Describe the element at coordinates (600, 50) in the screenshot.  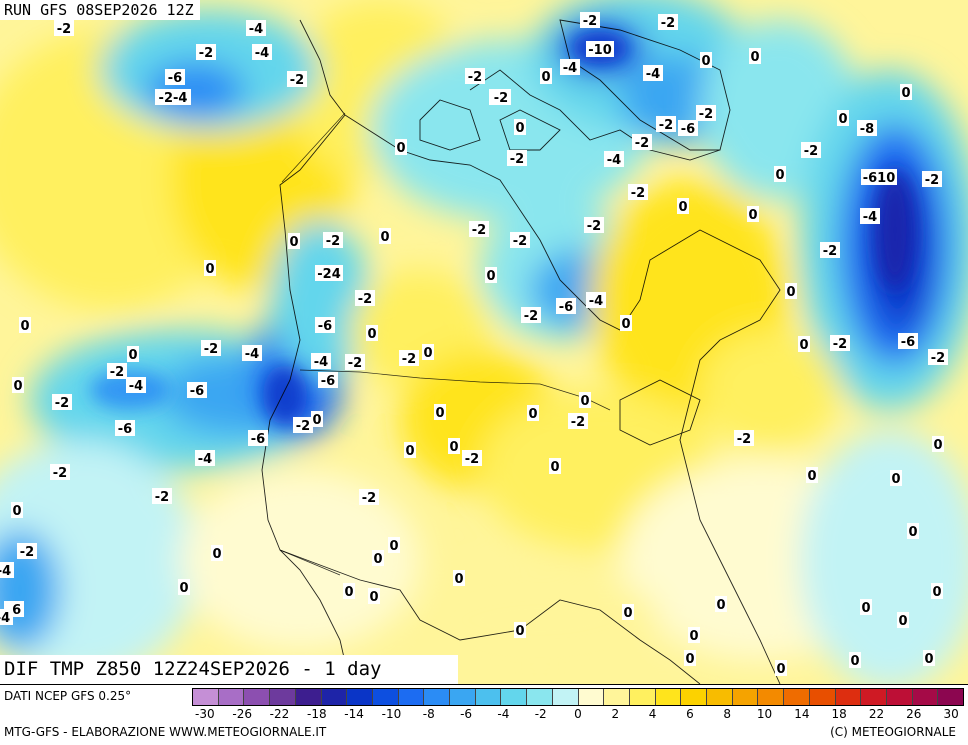
I see `contour-label-text: -10` at that location.